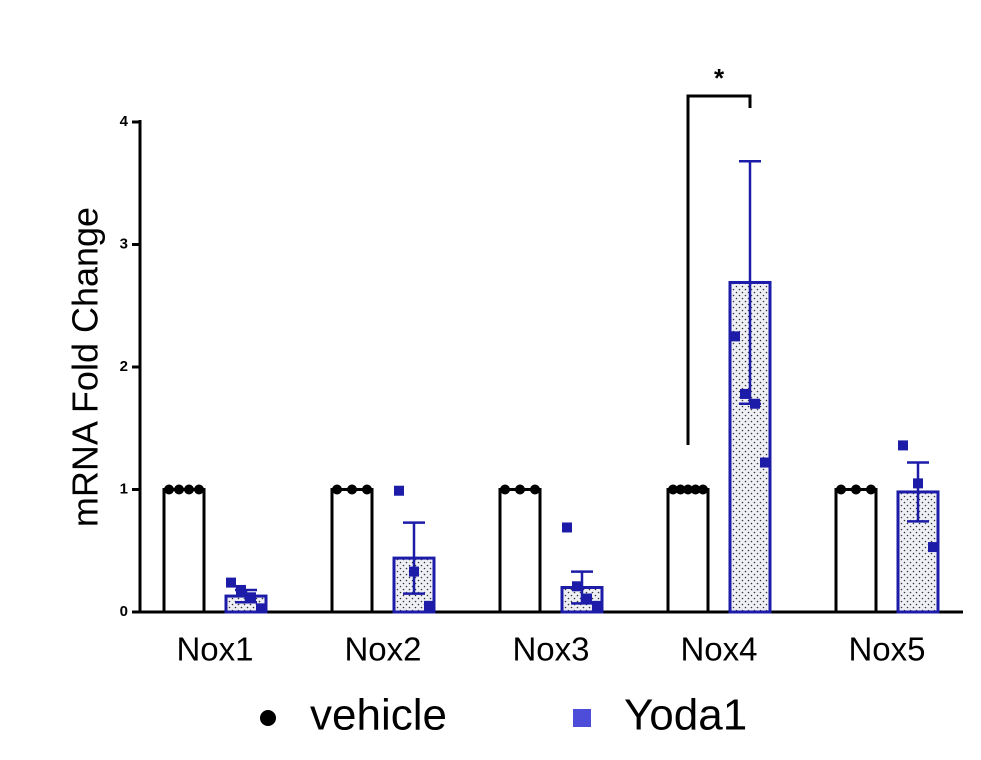  Describe the element at coordinates (718, 649) in the screenshot. I see `x-tick-label: Nox4` at that location.